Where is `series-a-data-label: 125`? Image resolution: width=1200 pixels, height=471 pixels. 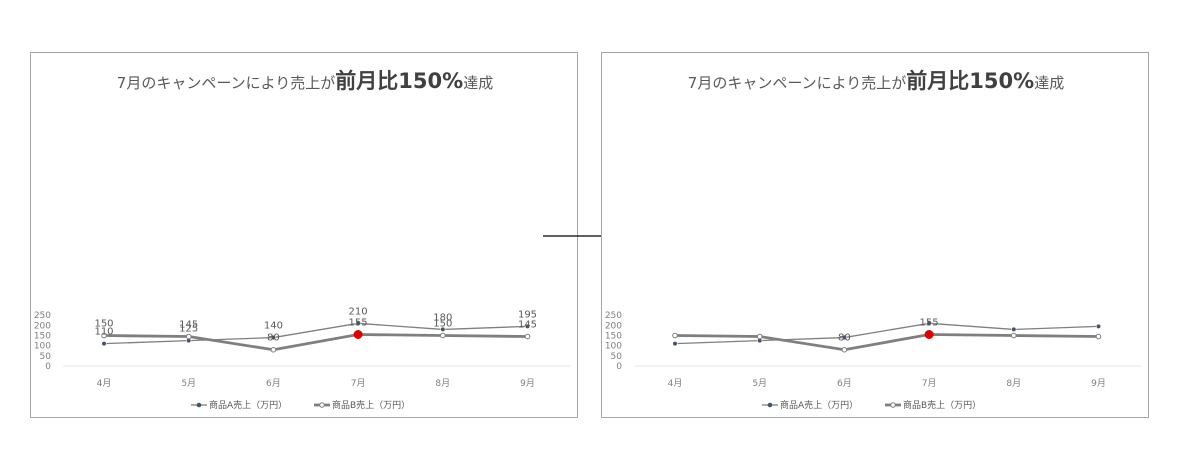
series-a-data-label: 125 is located at coordinates (188, 329).